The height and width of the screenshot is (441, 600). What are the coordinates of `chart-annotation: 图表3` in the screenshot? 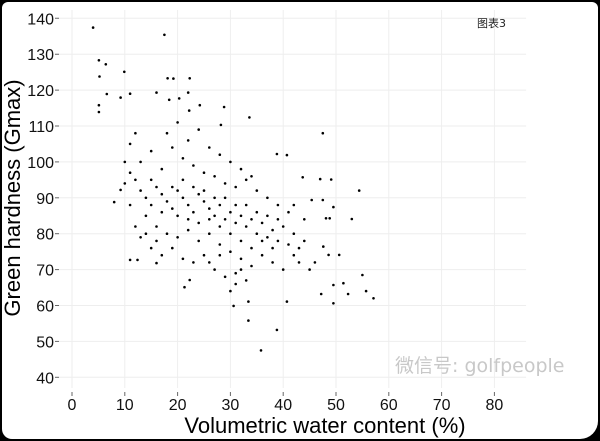 It's located at (491, 23).